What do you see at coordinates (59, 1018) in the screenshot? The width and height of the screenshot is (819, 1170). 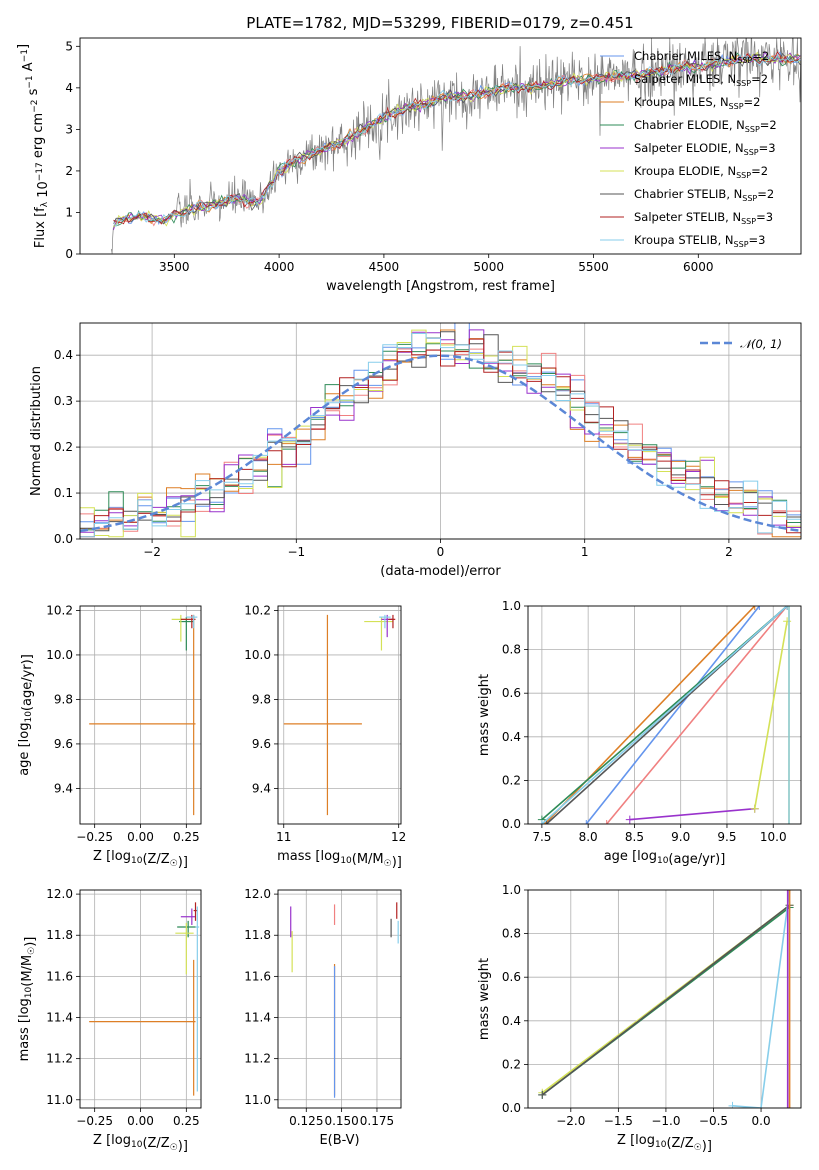 I see `y-tick-label: 11.4` at bounding box center [59, 1018].